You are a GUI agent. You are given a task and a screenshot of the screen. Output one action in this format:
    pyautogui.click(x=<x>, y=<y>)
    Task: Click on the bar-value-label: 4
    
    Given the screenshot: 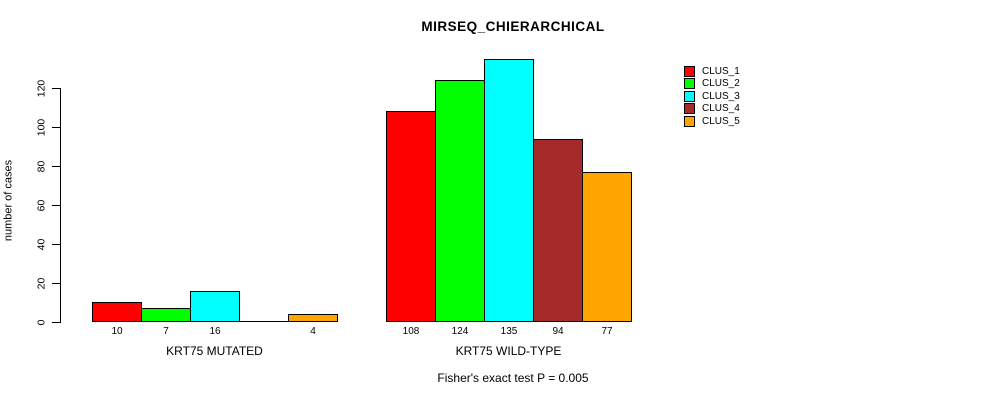 What is the action you would take?
    pyautogui.click(x=313, y=331)
    